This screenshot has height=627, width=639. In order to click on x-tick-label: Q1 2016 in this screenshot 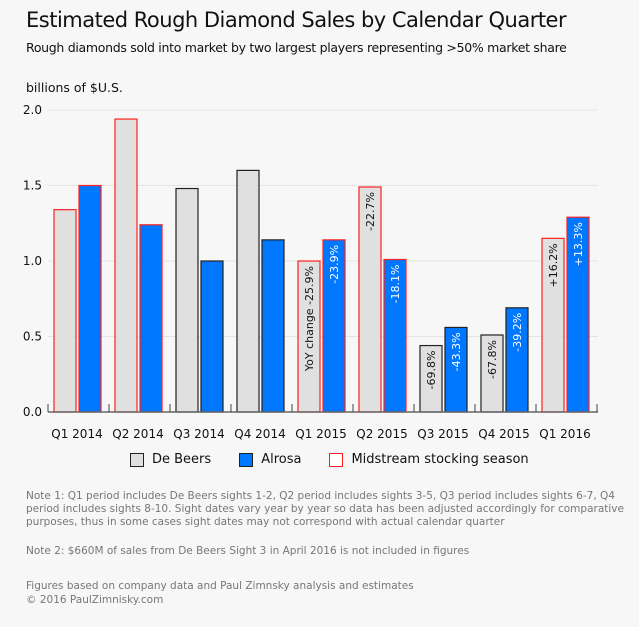, I will do `click(564, 434)`.